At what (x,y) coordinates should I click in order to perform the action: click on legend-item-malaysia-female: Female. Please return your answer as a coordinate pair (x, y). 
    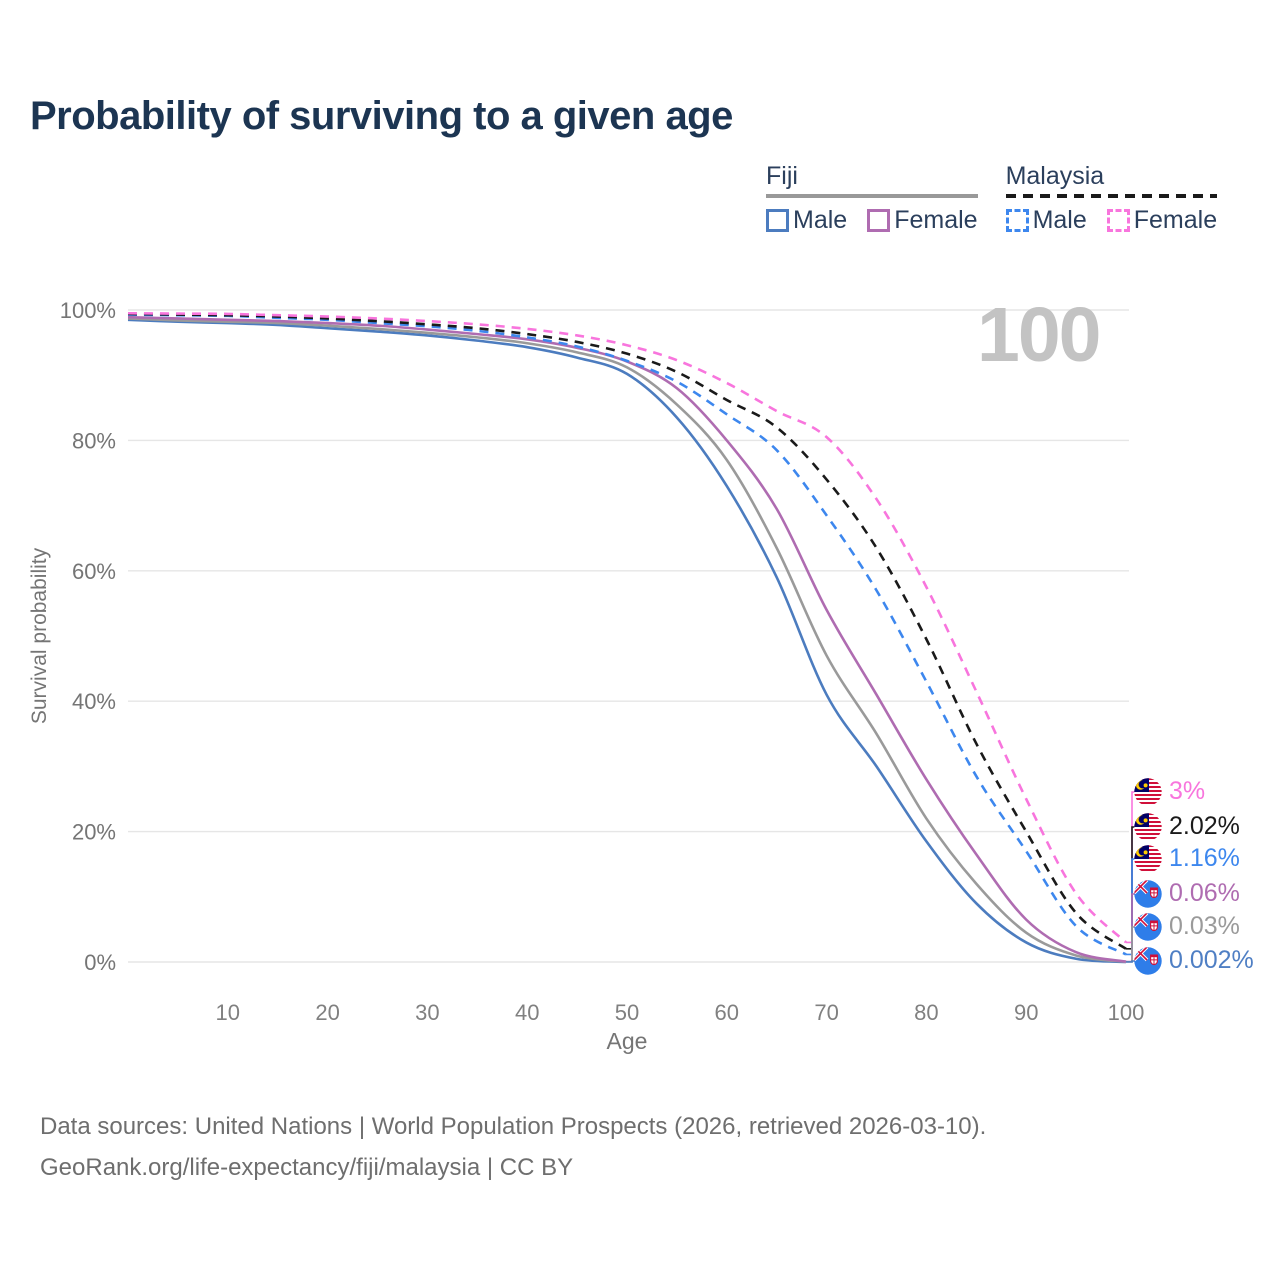
    Looking at the image, I should click on (1162, 220).